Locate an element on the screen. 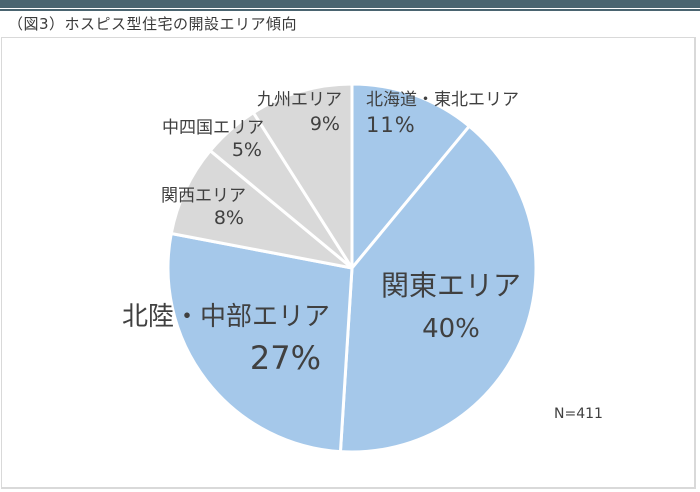  slice-pct: 9% is located at coordinates (324, 124).